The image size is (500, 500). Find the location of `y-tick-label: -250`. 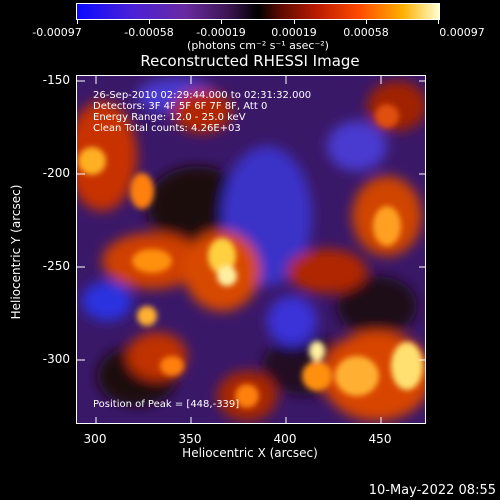

y-tick-label: -250 is located at coordinates (56, 266).